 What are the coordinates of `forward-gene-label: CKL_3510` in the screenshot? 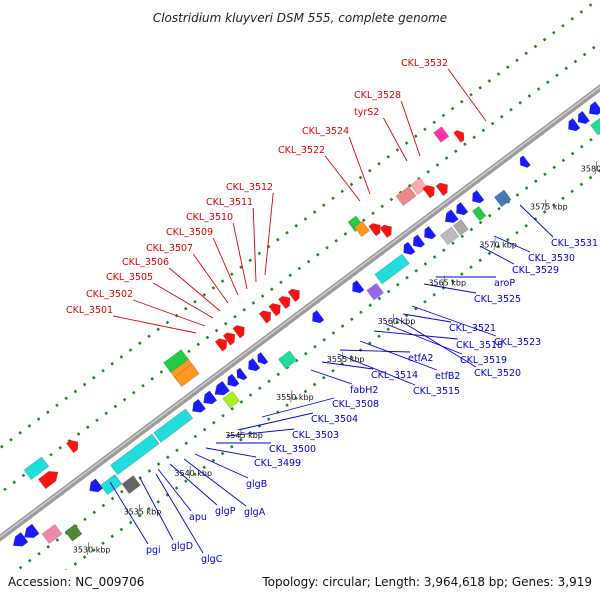 It's located at (209, 217).